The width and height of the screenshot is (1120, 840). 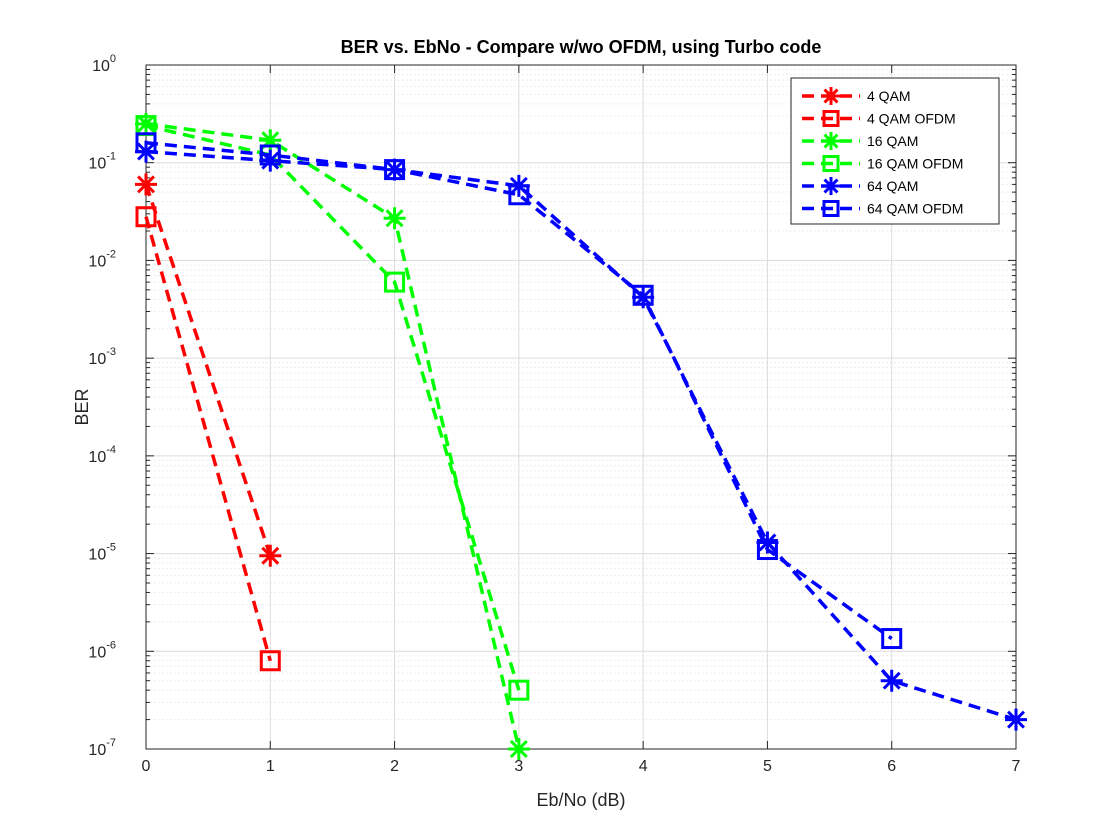 What do you see at coordinates (102, 553) in the screenshot?
I see `y-tick-label: 10⁻⁵` at bounding box center [102, 553].